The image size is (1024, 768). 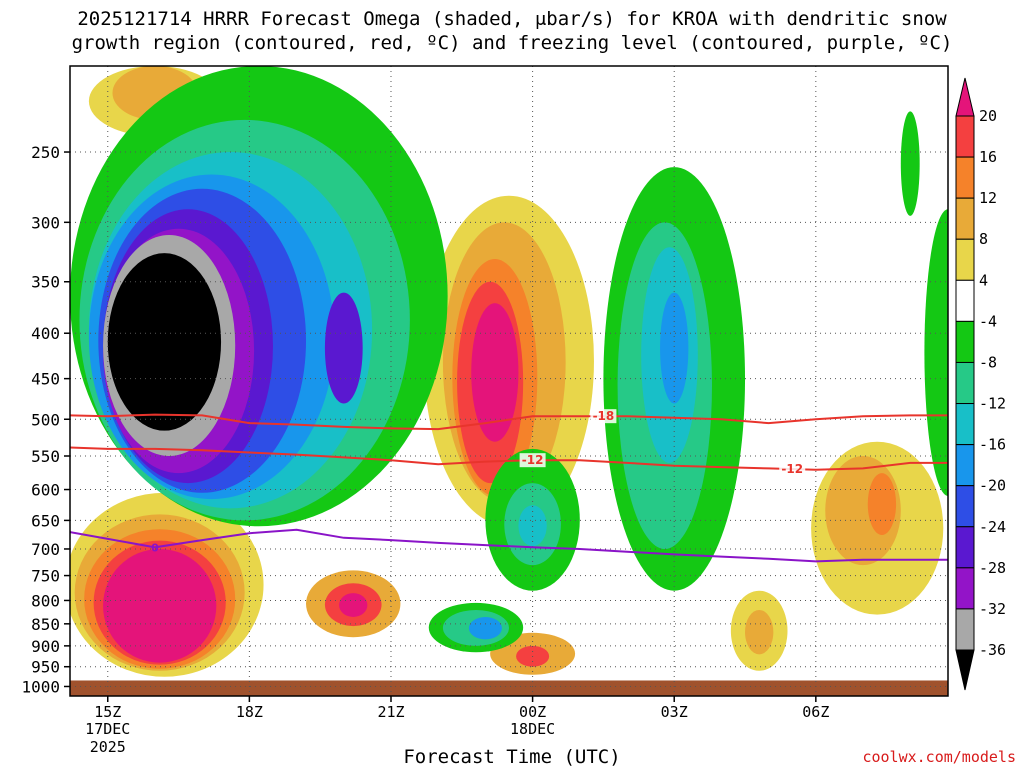 What do you see at coordinates (815, 712) in the screenshot?
I see `x-tick-label-06Z: 06Z` at bounding box center [815, 712].